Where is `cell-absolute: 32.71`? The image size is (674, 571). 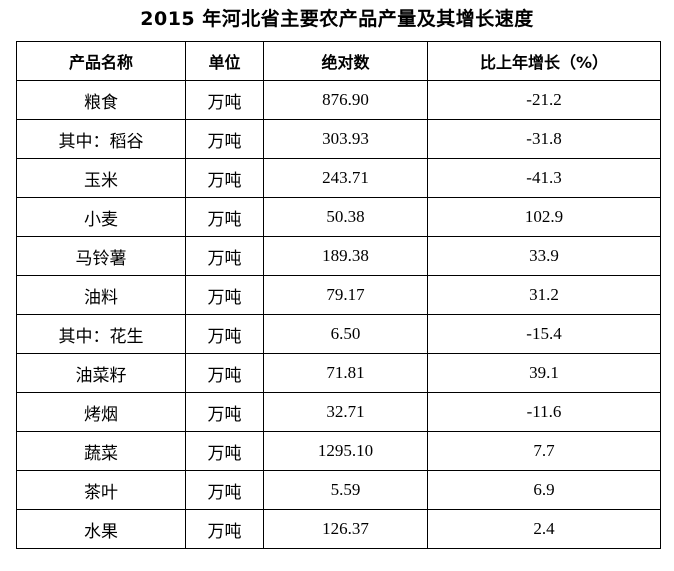
cell-absolute: 32.71 is located at coordinates (345, 412).